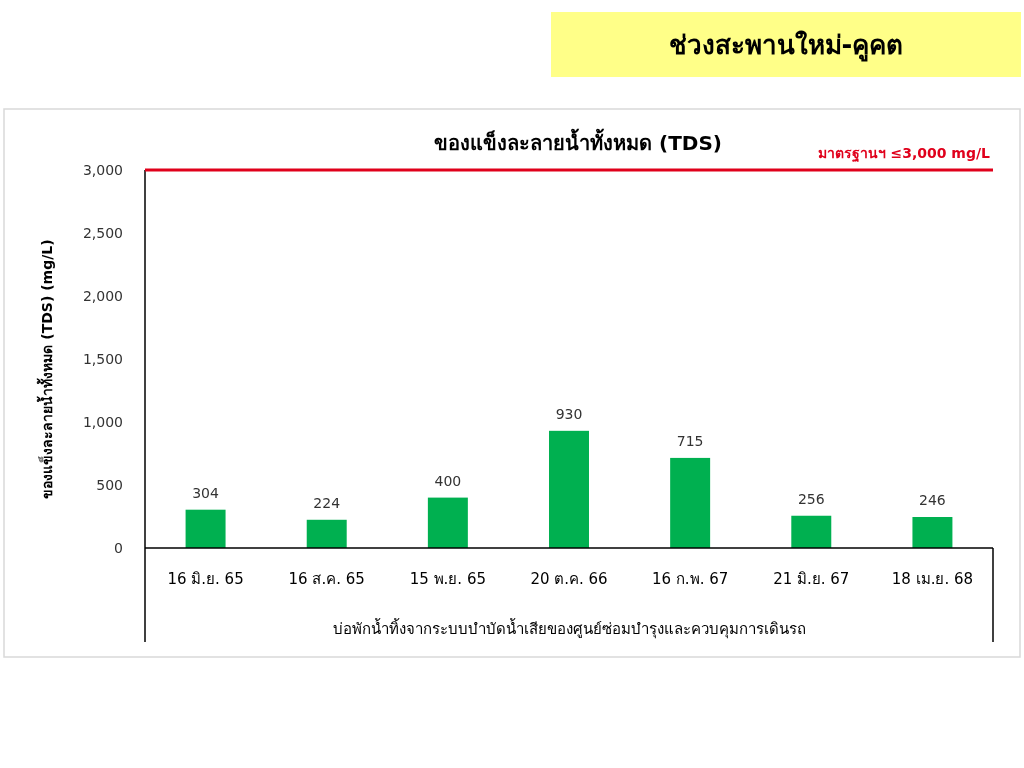 This screenshot has width=1024, height=768. Describe the element at coordinates (45, 369) in the screenshot. I see `y-axis-title: ของแข็งละลายน้ำทั้งหมด (TDS) (mg/L)` at that location.